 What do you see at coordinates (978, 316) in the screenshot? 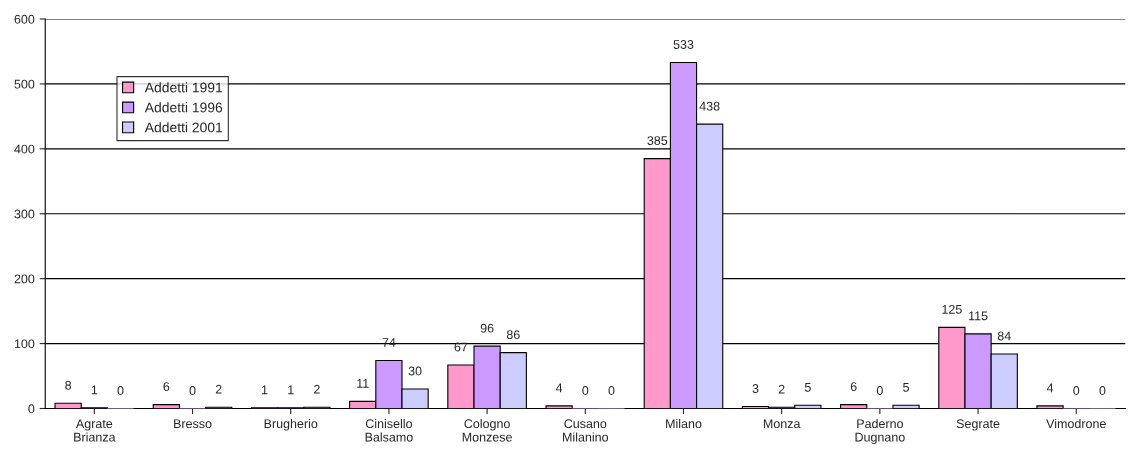
I see `data-label: 115` at bounding box center [978, 316].